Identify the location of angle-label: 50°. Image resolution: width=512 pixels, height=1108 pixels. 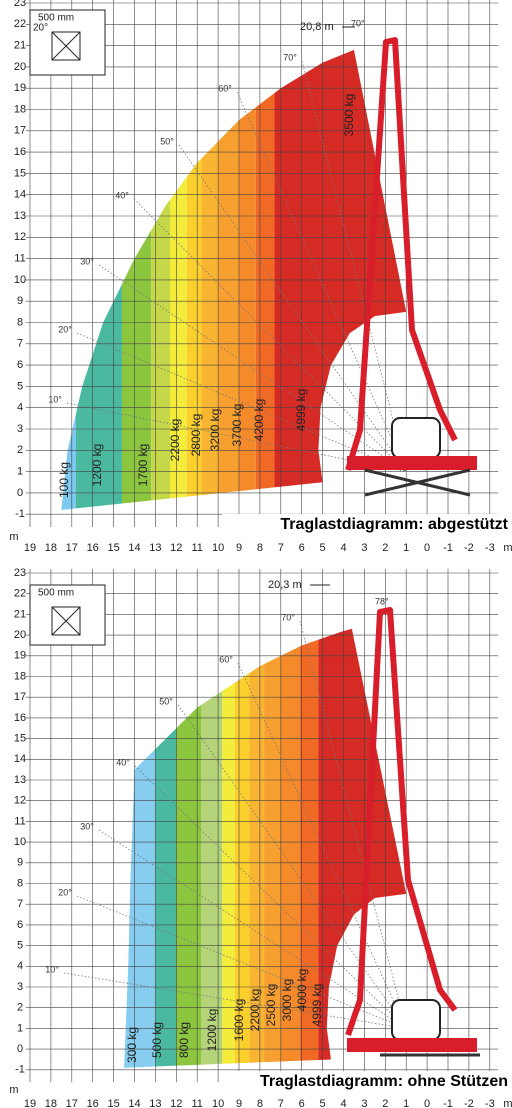
(167, 141).